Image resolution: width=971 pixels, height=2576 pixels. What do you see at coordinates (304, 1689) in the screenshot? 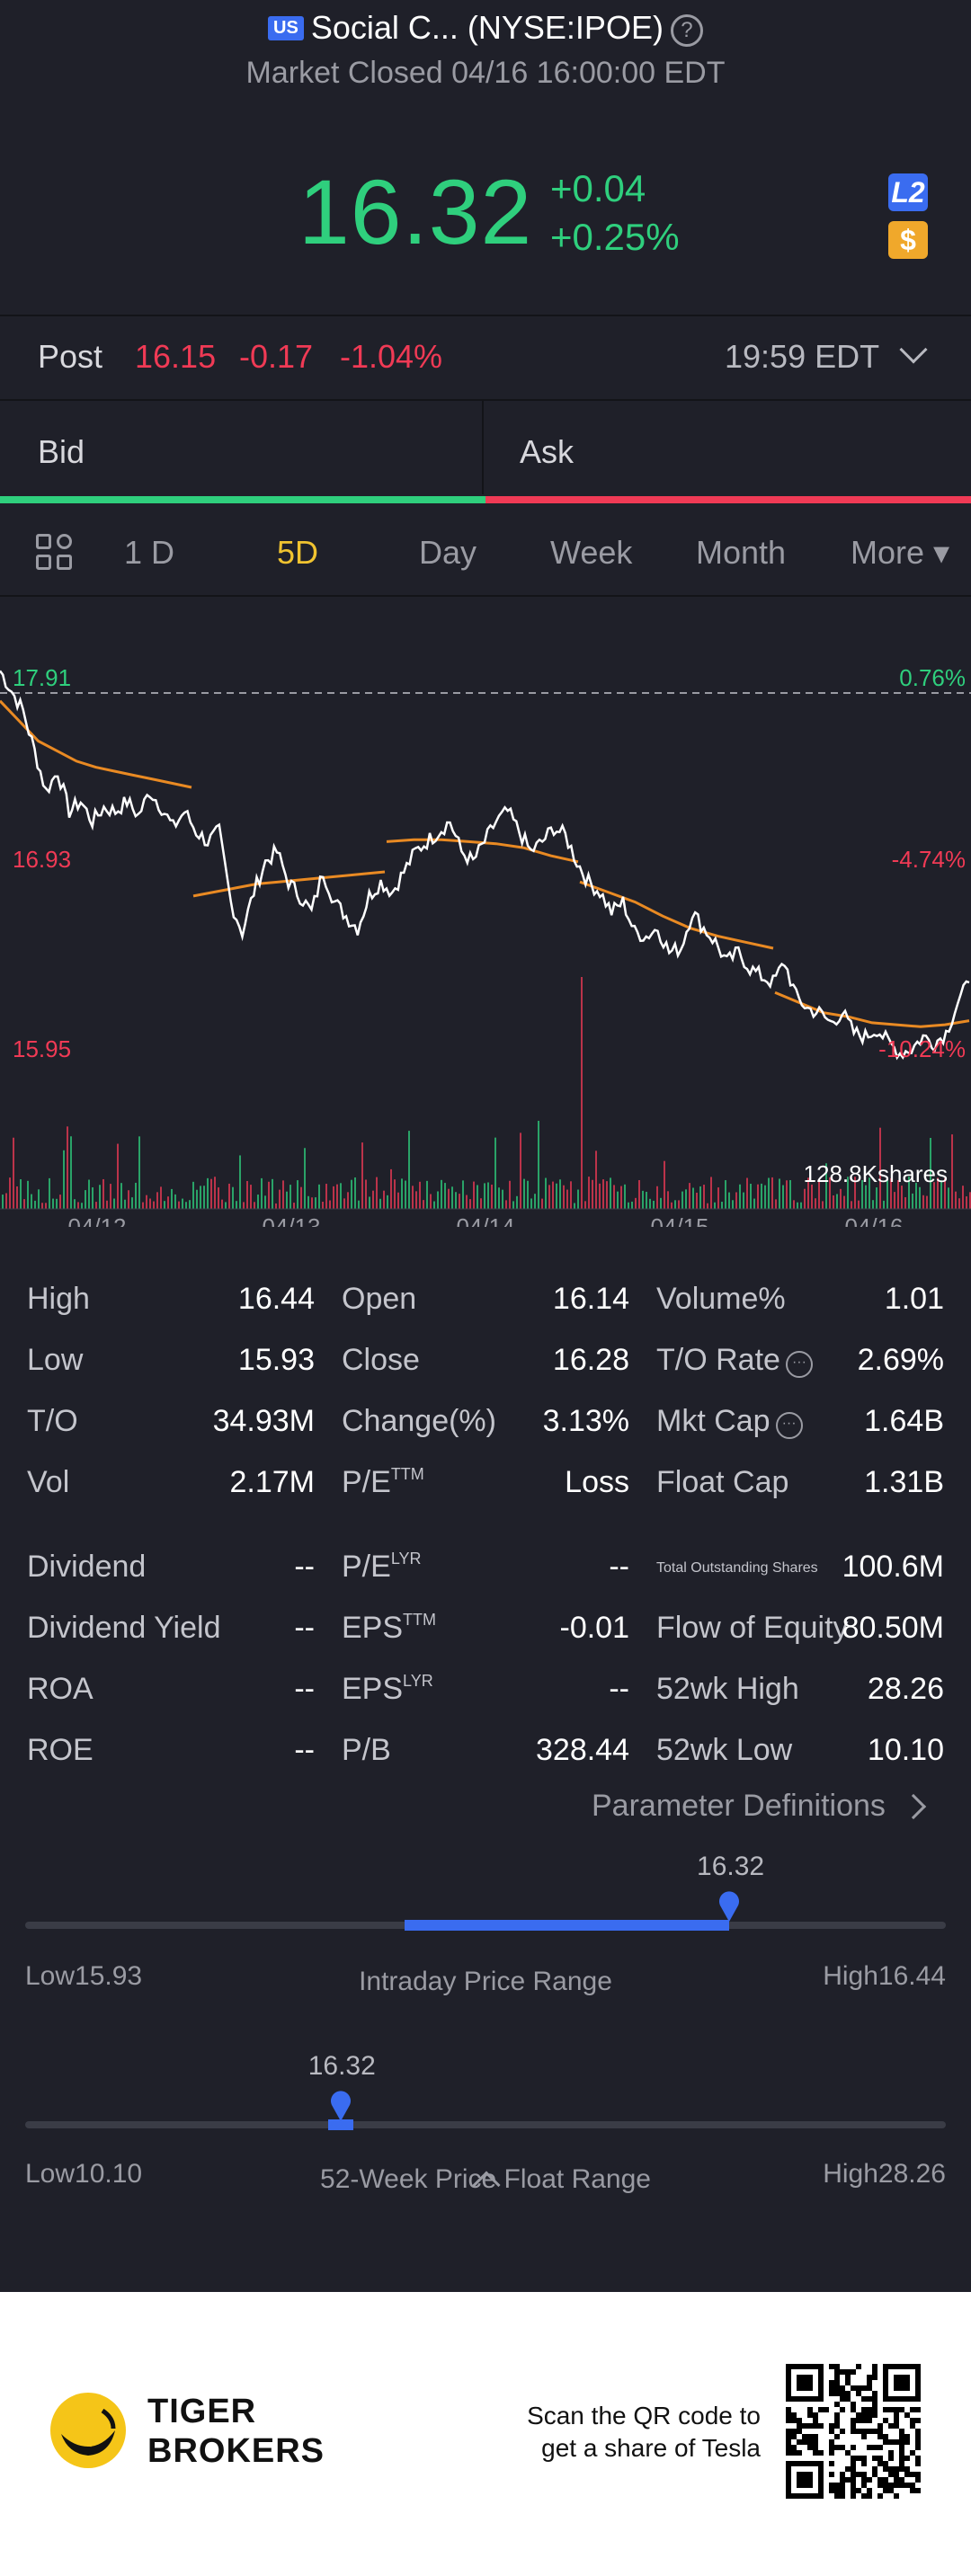
I see `stat-value: --` at bounding box center [304, 1689].